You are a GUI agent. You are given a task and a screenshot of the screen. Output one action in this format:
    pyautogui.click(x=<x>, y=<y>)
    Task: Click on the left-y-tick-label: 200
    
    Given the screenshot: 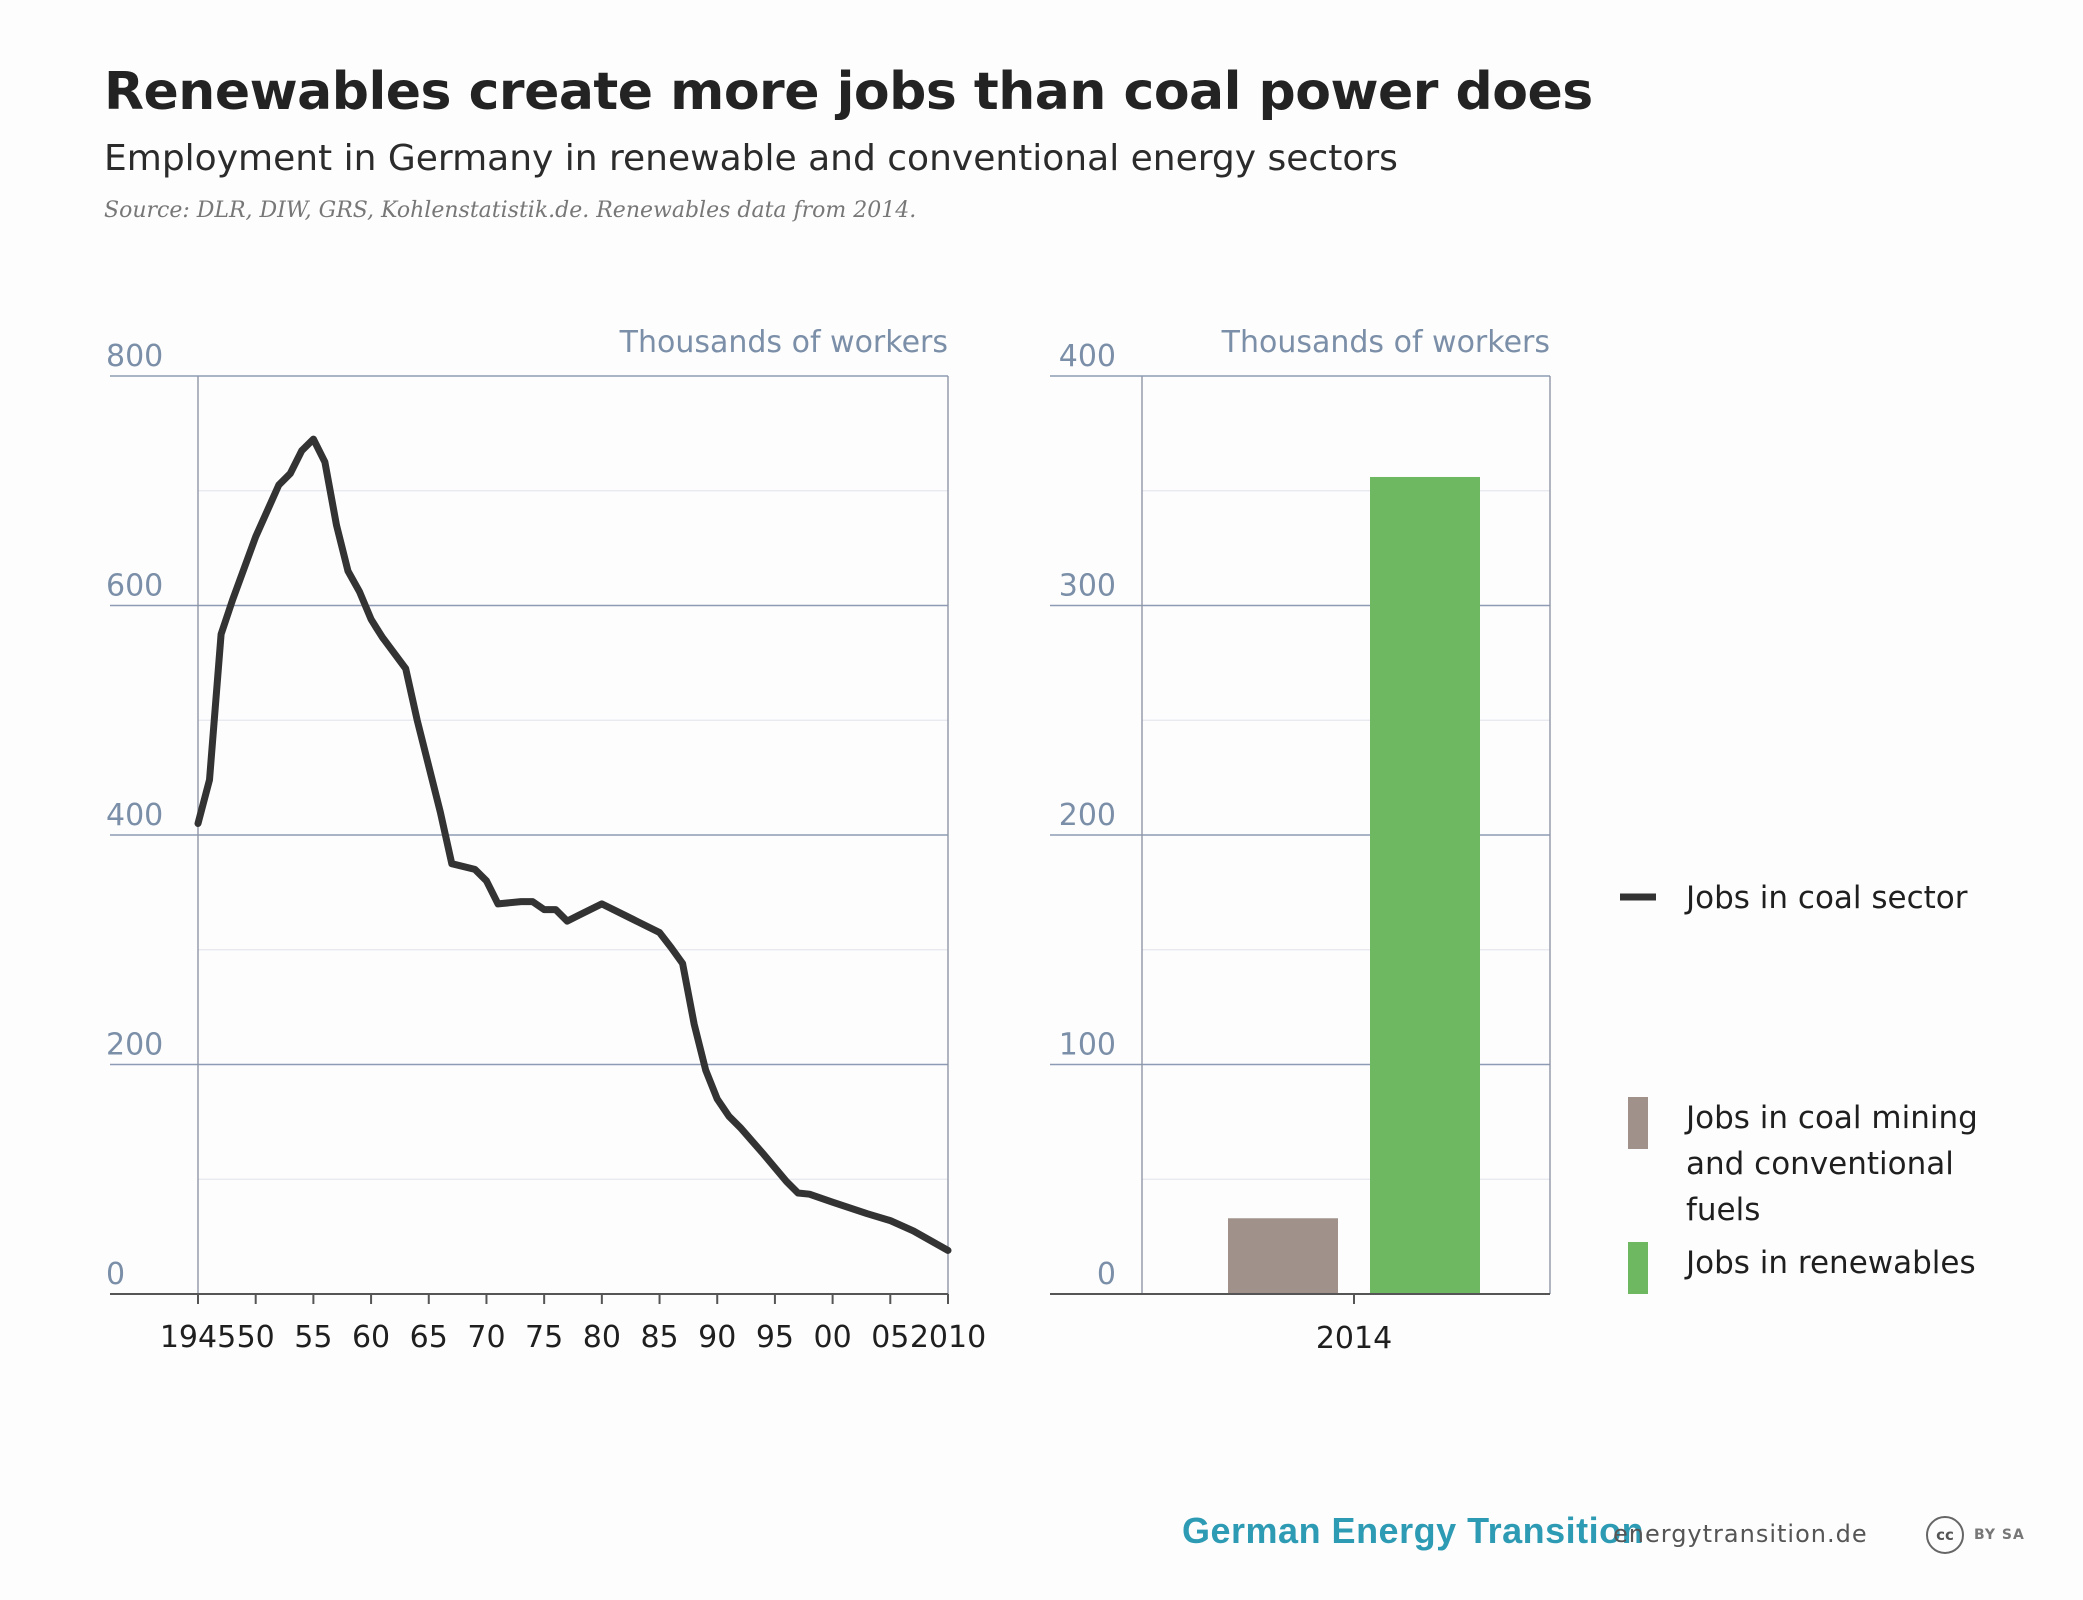 What is the action you would take?
    pyautogui.click(x=134, y=1045)
    